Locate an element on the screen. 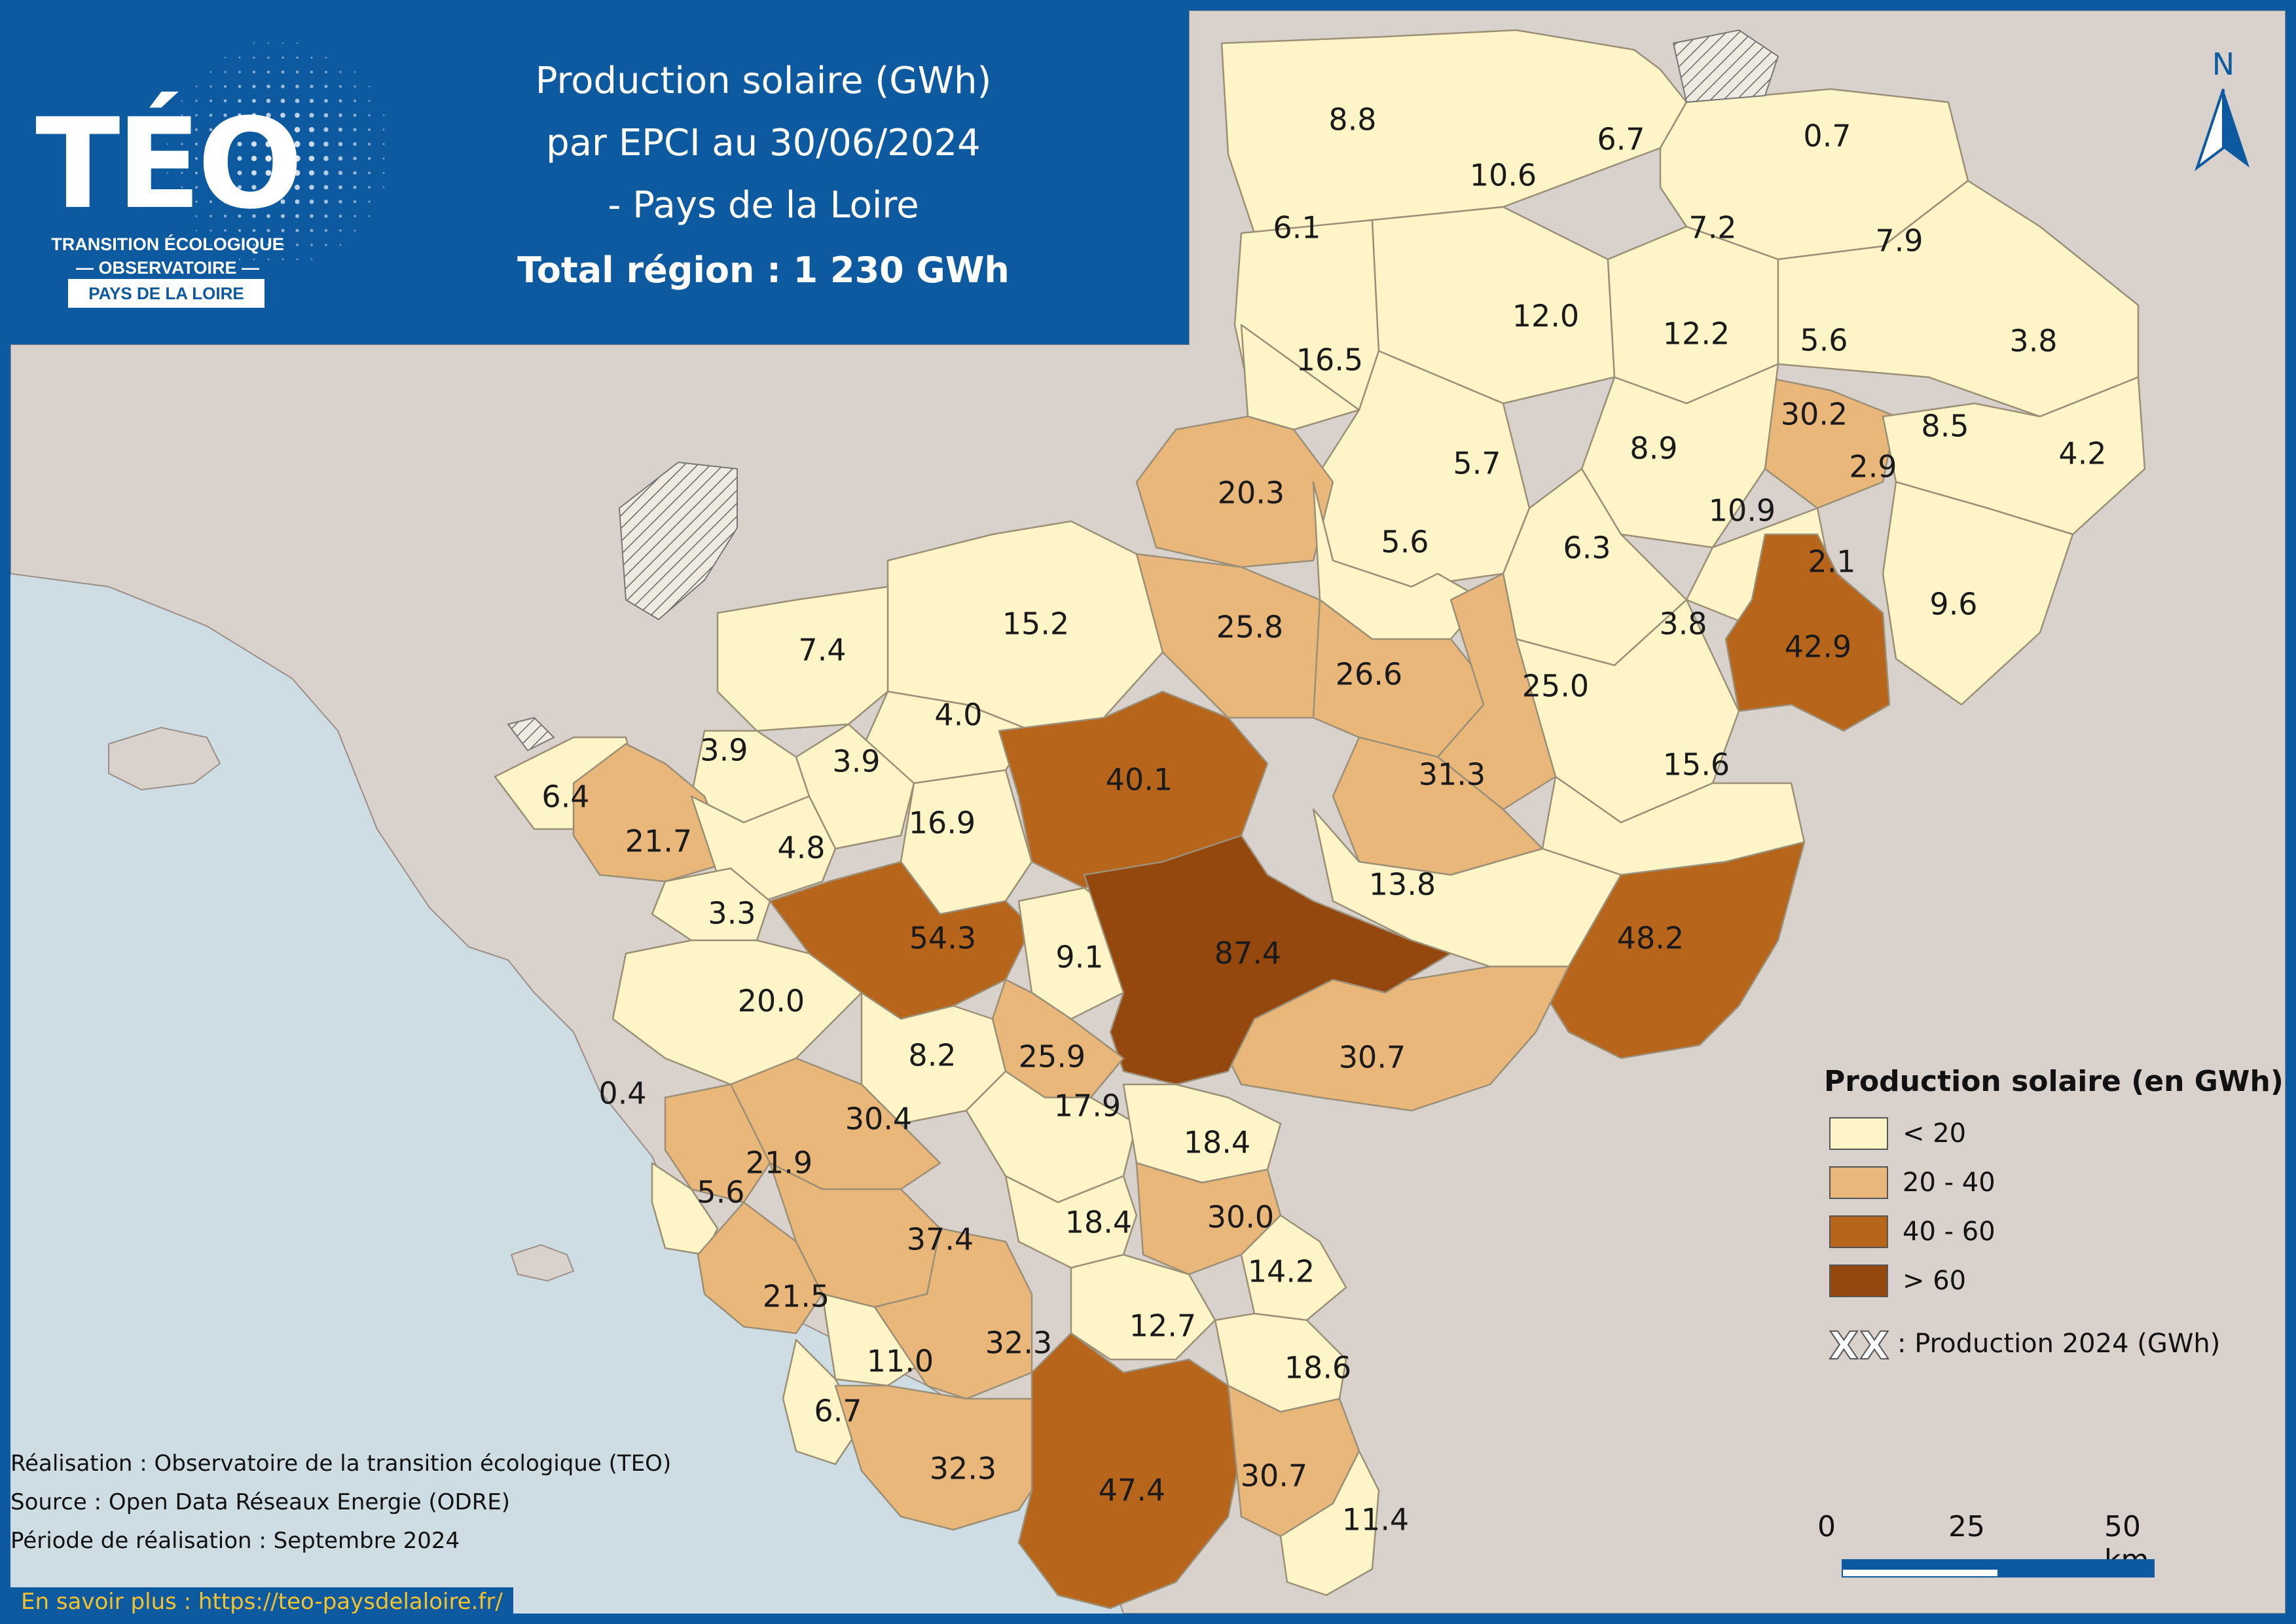 The height and width of the screenshot is (1624, 2296). epci-value-label: 15.2 is located at coordinates (1035, 624).